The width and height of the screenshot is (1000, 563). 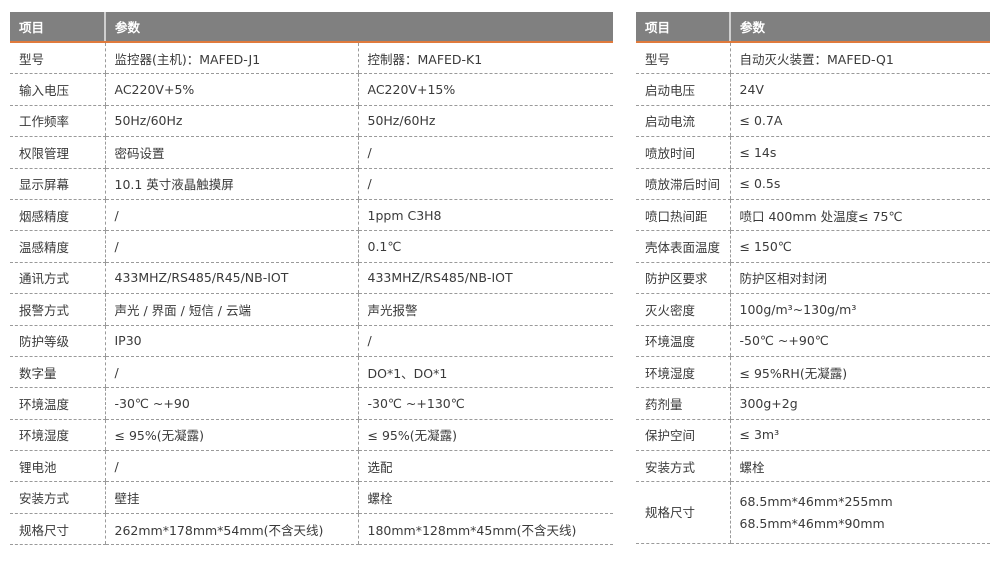 I want to click on row-label: 灭火密度, so click(x=683, y=309).